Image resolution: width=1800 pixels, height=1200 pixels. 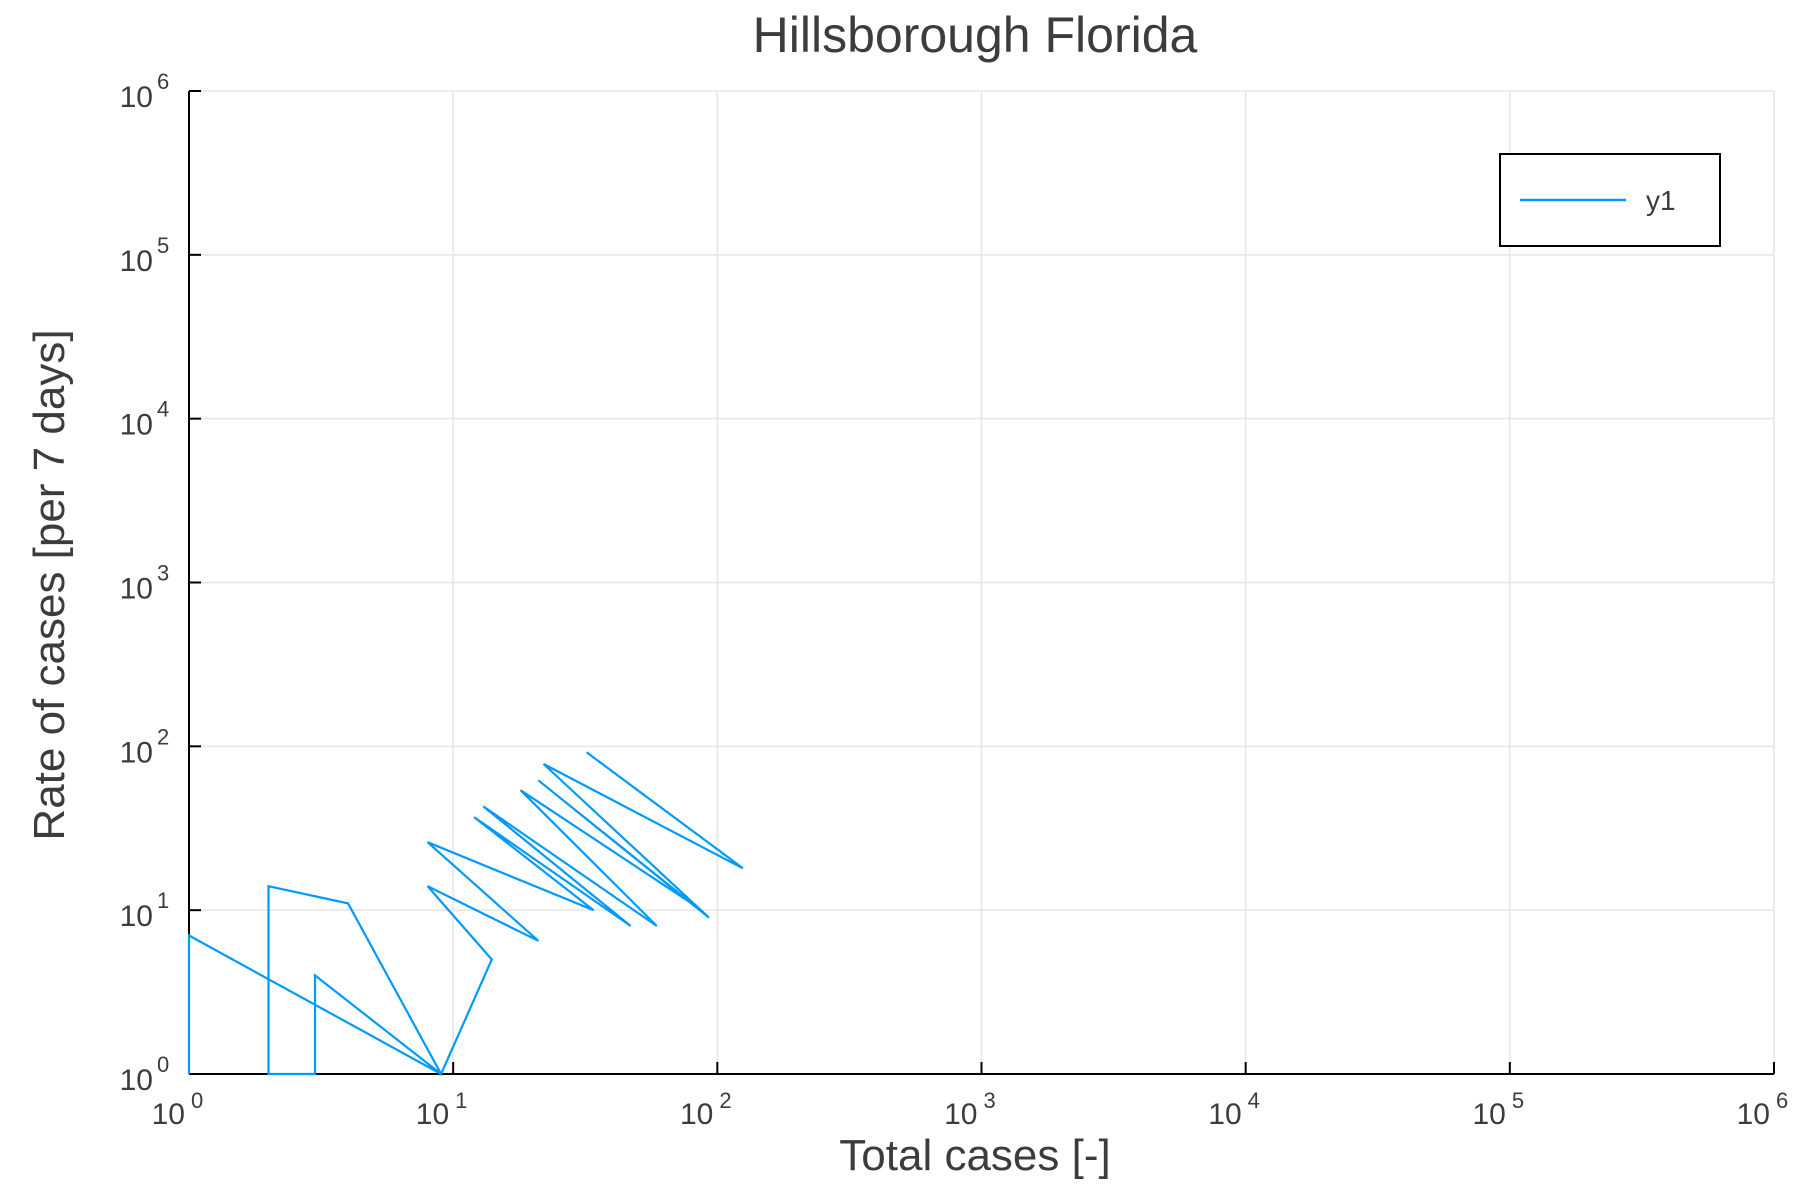 I want to click on y-tick-label: 10 5, so click(x=145, y=255).